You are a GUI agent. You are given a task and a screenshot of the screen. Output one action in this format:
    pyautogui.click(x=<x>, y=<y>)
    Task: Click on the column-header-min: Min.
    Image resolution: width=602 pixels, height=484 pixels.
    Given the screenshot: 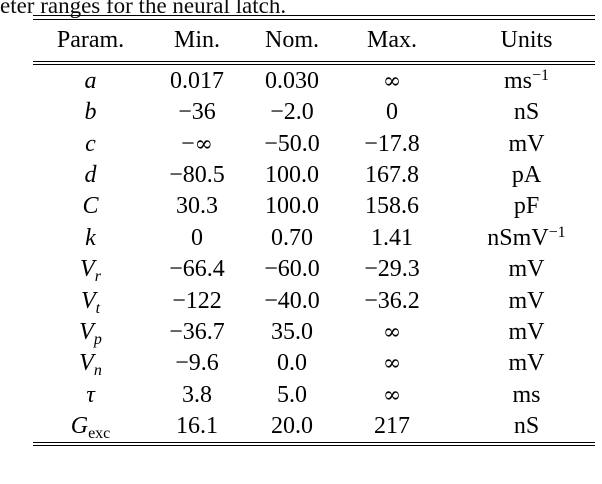 What is the action you would take?
    pyautogui.click(x=196, y=40)
    